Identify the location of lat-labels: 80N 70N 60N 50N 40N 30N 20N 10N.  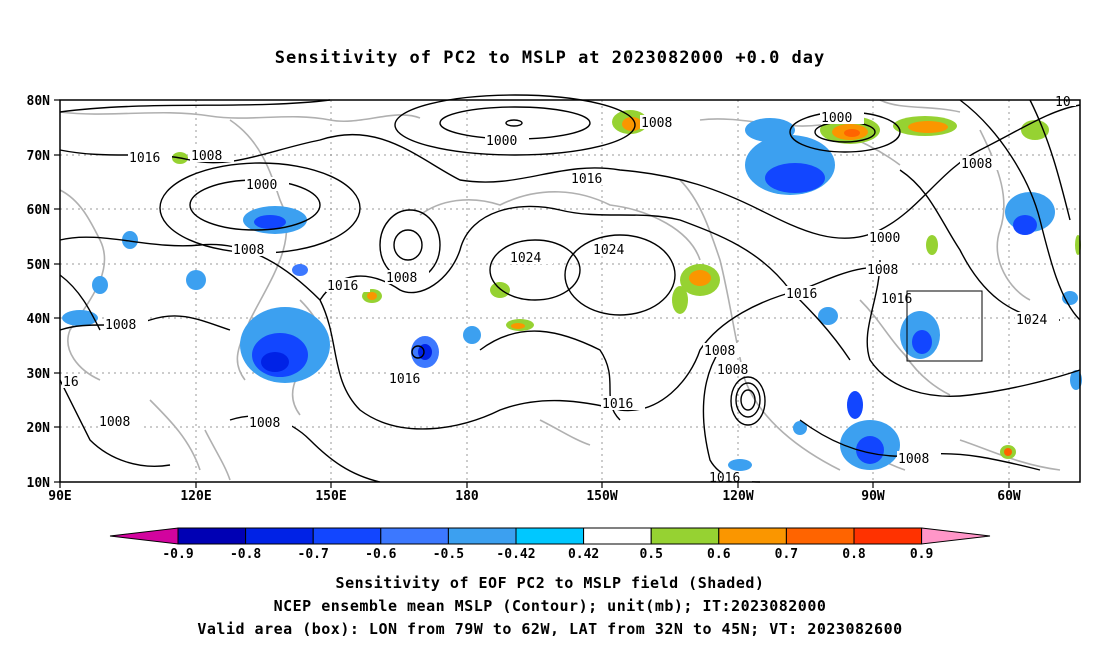
(39, 292).